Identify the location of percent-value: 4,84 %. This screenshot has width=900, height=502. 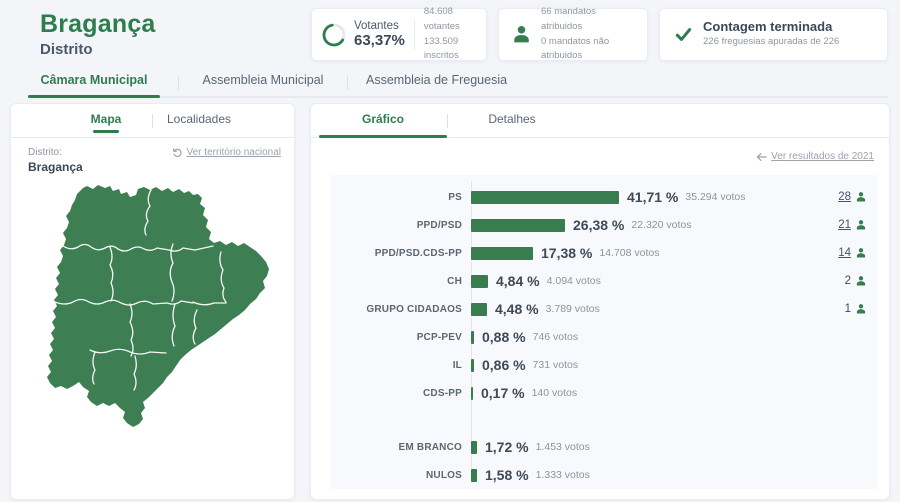
(518, 281).